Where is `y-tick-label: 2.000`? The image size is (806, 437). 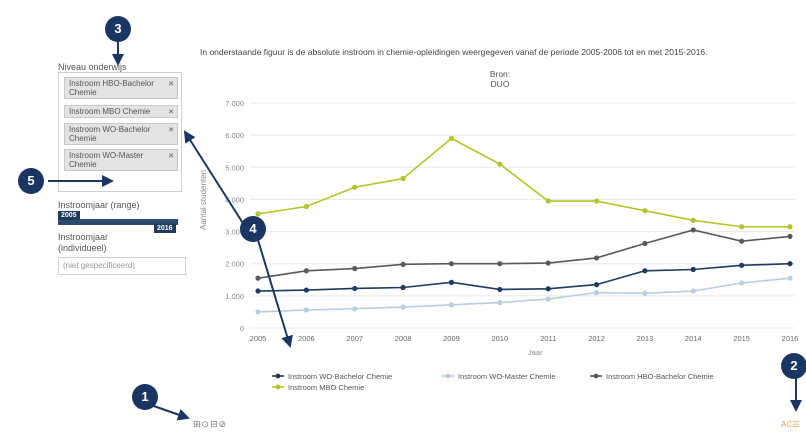 y-tick-label: 2.000 is located at coordinates (234, 264).